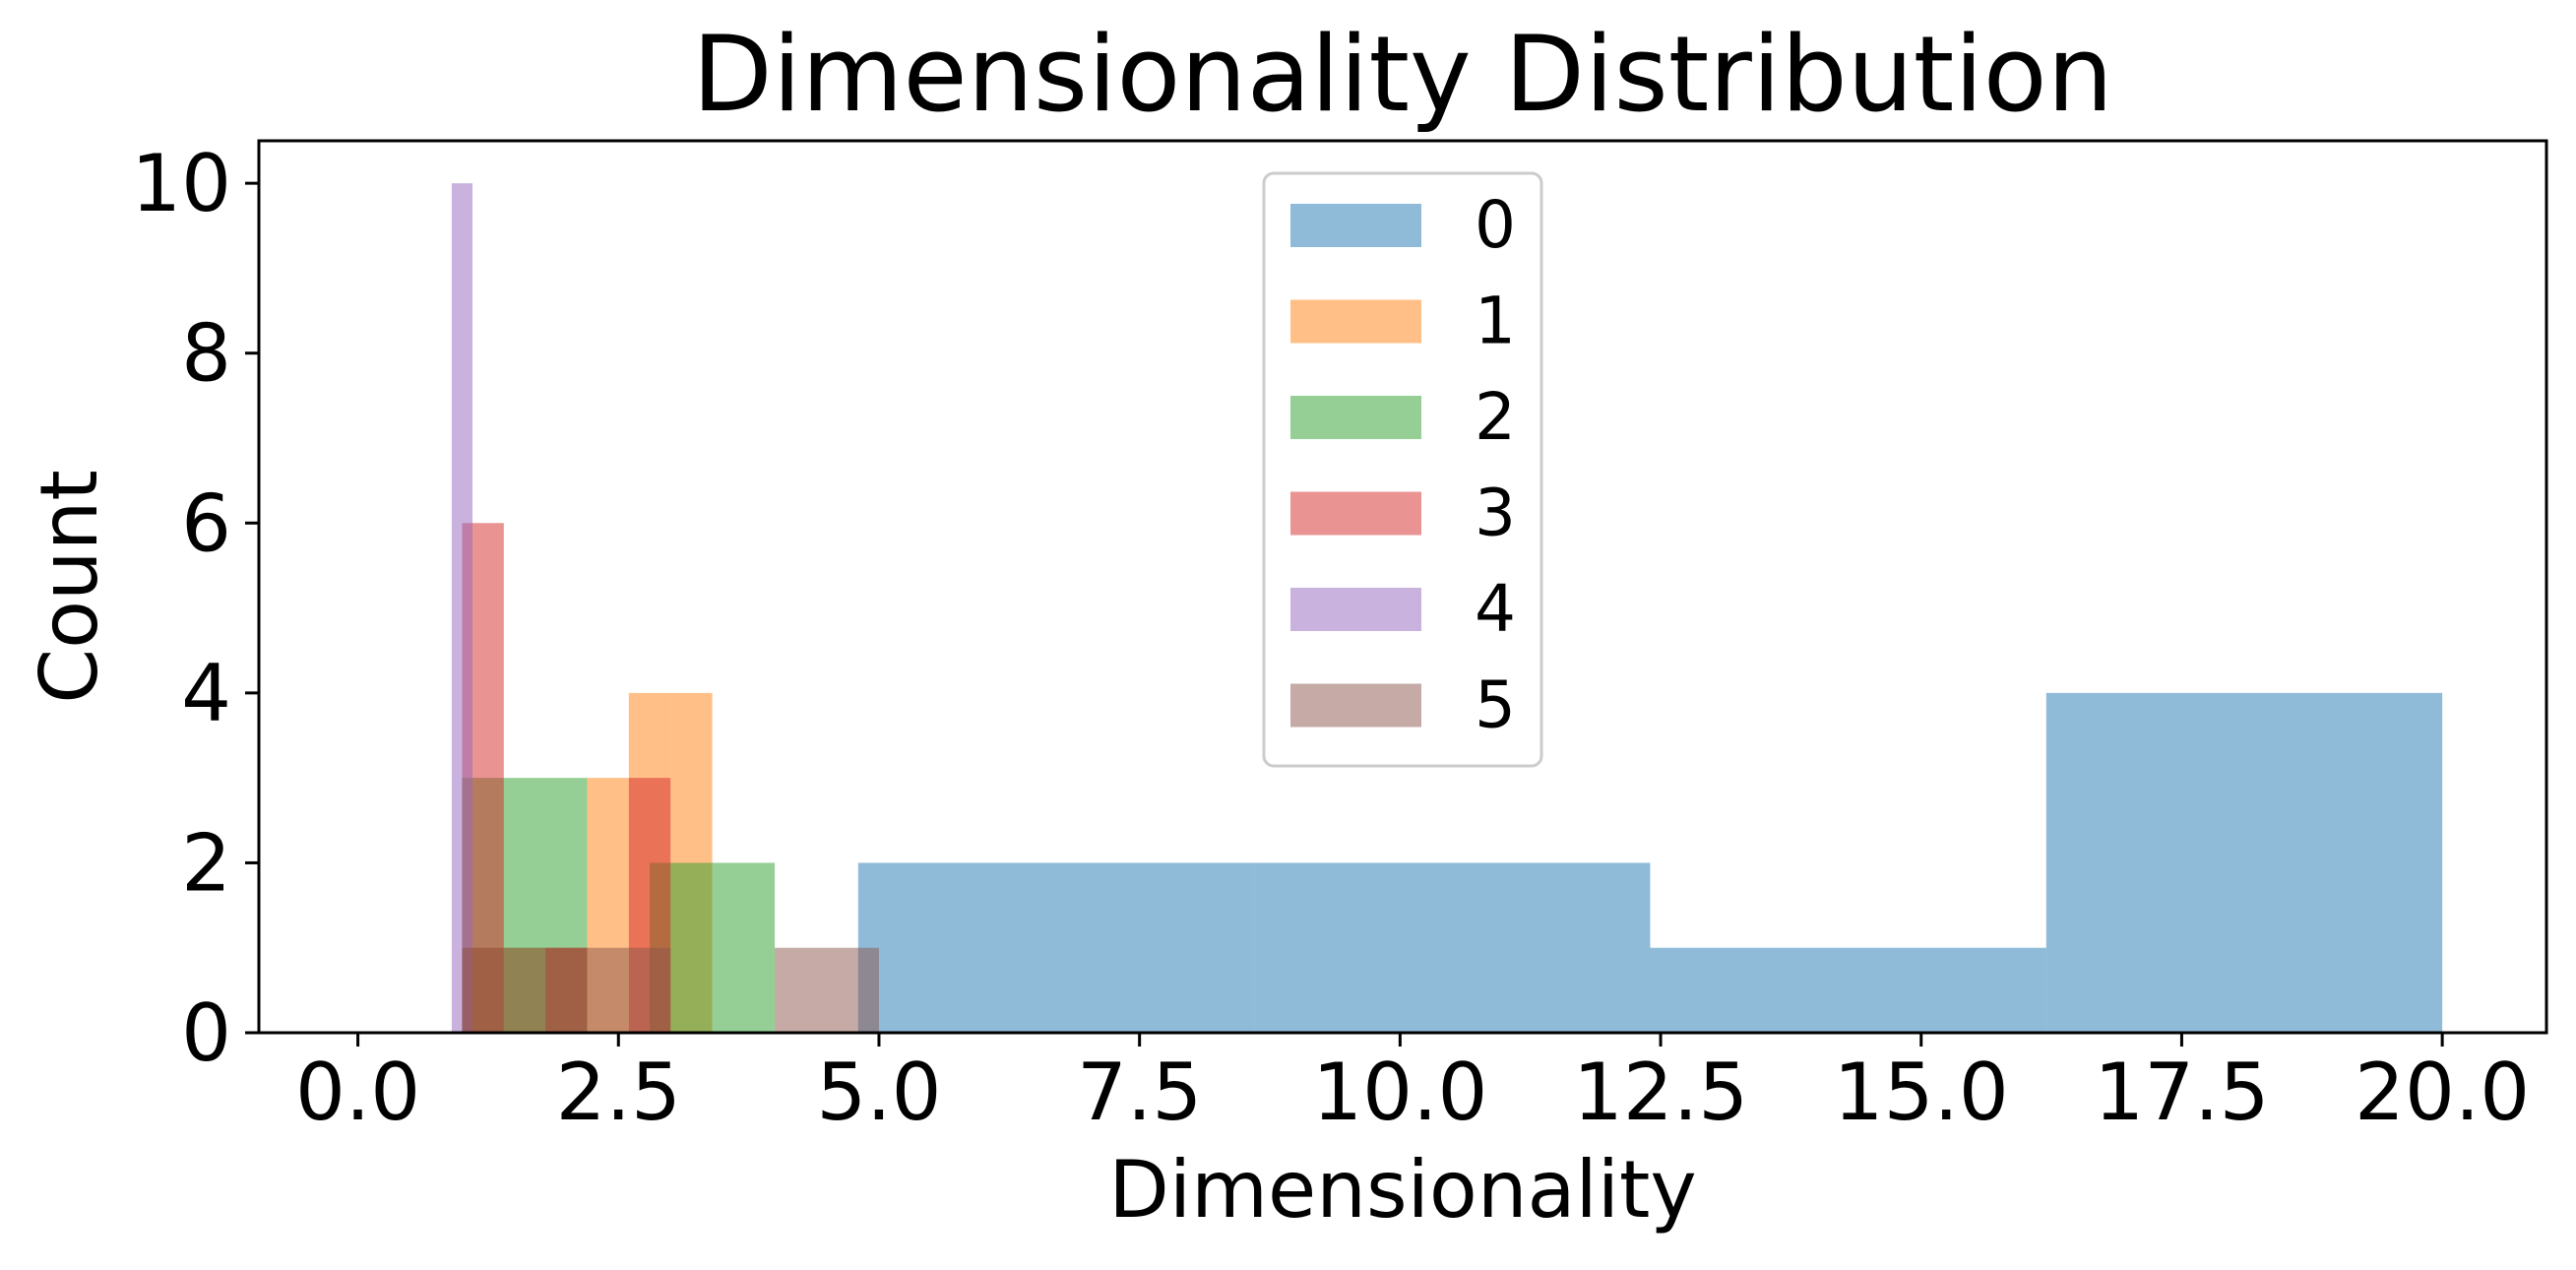 Image resolution: width=2576 pixels, height=1270 pixels. Describe the element at coordinates (618, 1092) in the screenshot. I see `x-tick-label: 2.5` at that location.